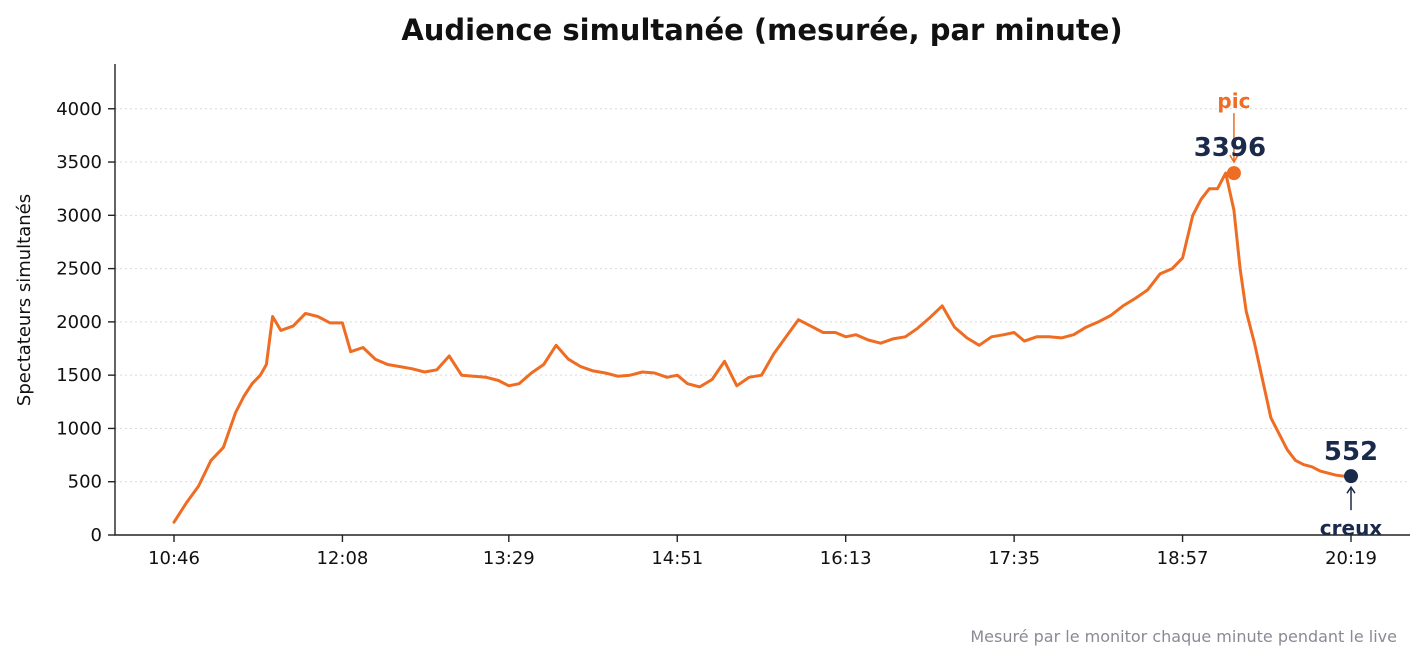 The image size is (1425, 662). What do you see at coordinates (24, 300) in the screenshot?
I see `y-axis-label: Spectateurs simultanés` at bounding box center [24, 300].